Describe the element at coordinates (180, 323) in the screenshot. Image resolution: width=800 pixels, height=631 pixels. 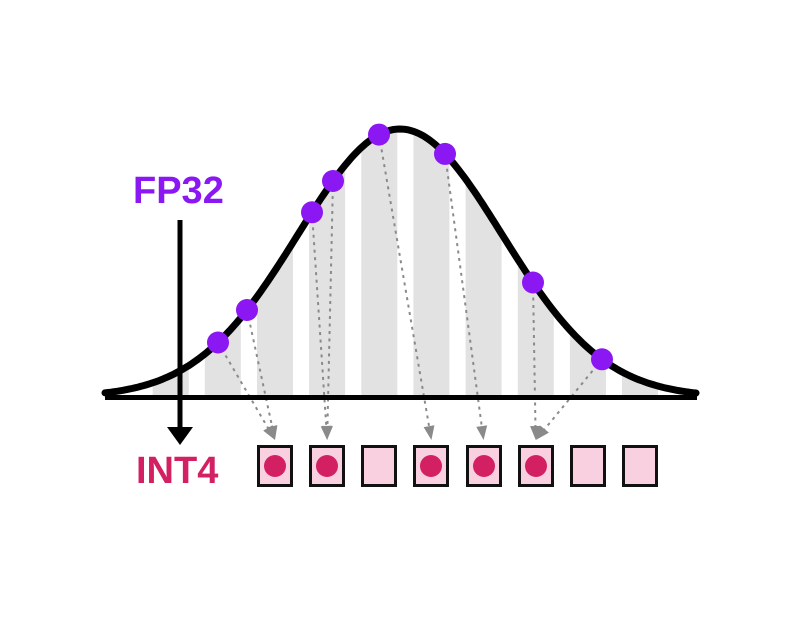
I see `fp32-to-int4-arrow-shaft` at that location.